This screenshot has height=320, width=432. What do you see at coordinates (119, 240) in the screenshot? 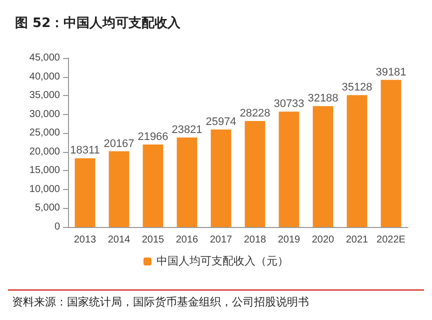
I see `x-tick-label: 2014` at bounding box center [119, 240].